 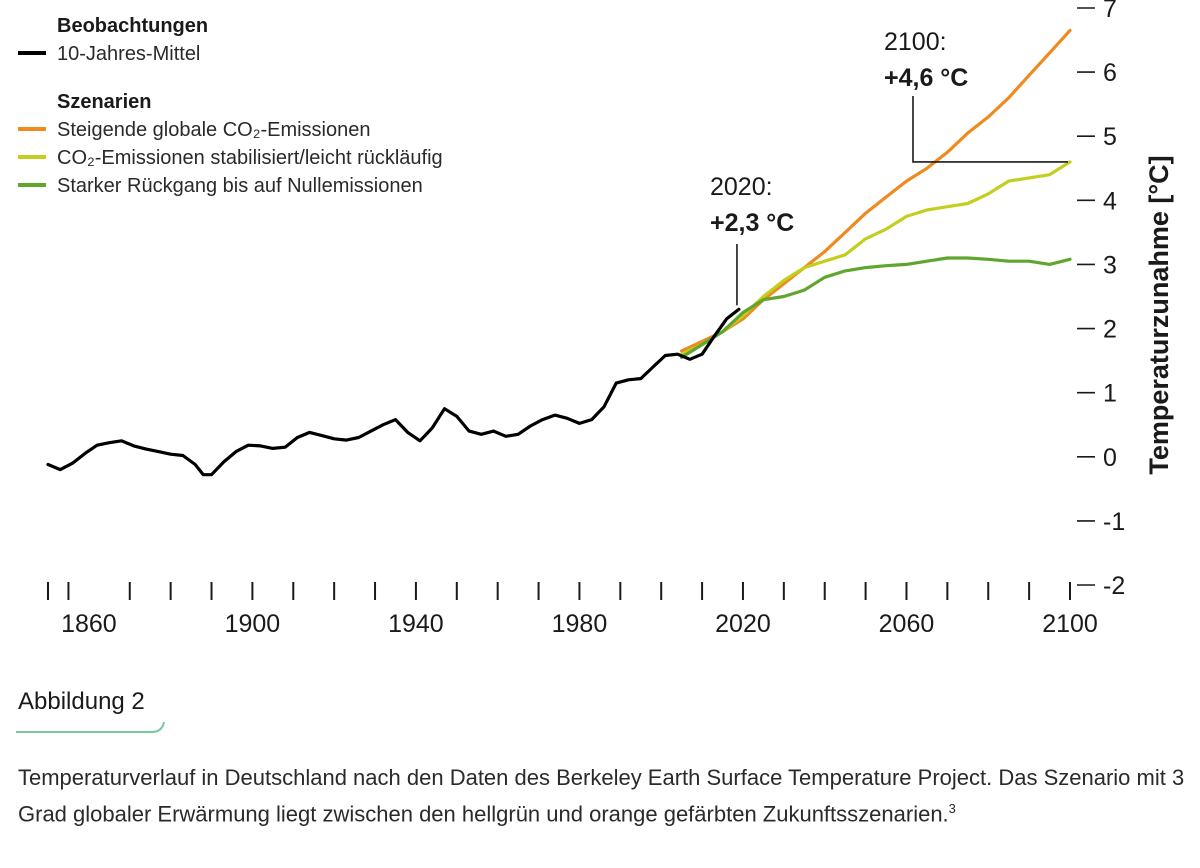 I want to click on y-tick-label: -1, so click(x=1114, y=522).